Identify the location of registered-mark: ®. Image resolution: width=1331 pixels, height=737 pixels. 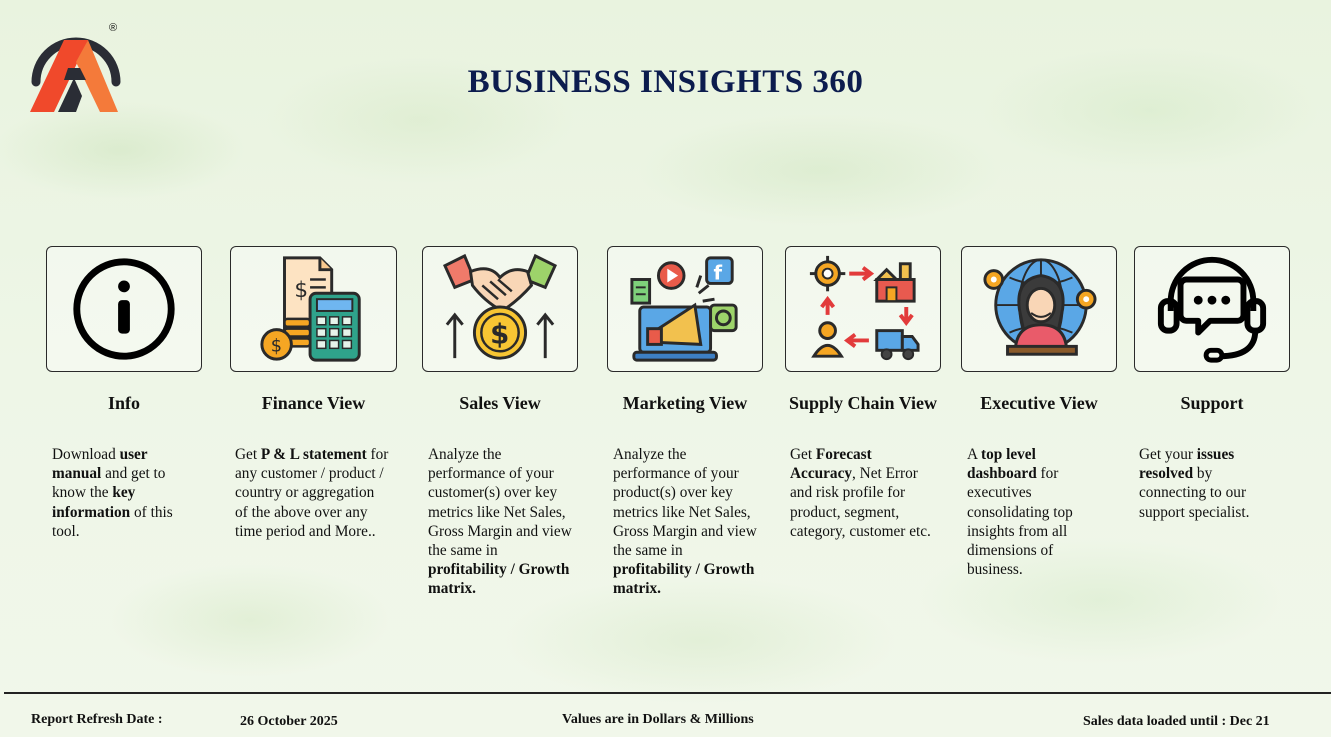
(113, 28).